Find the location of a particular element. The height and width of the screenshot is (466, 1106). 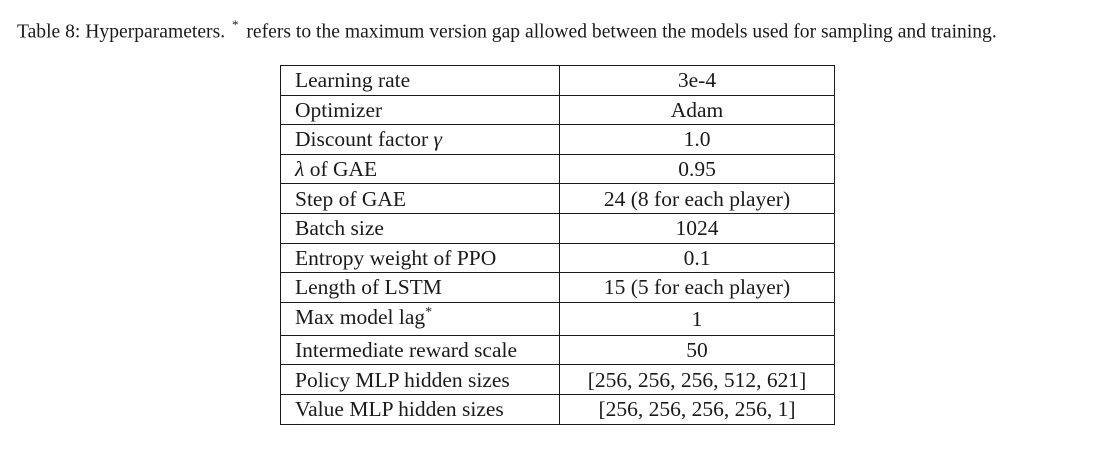

param-name: Optimizer is located at coordinates (420, 110).